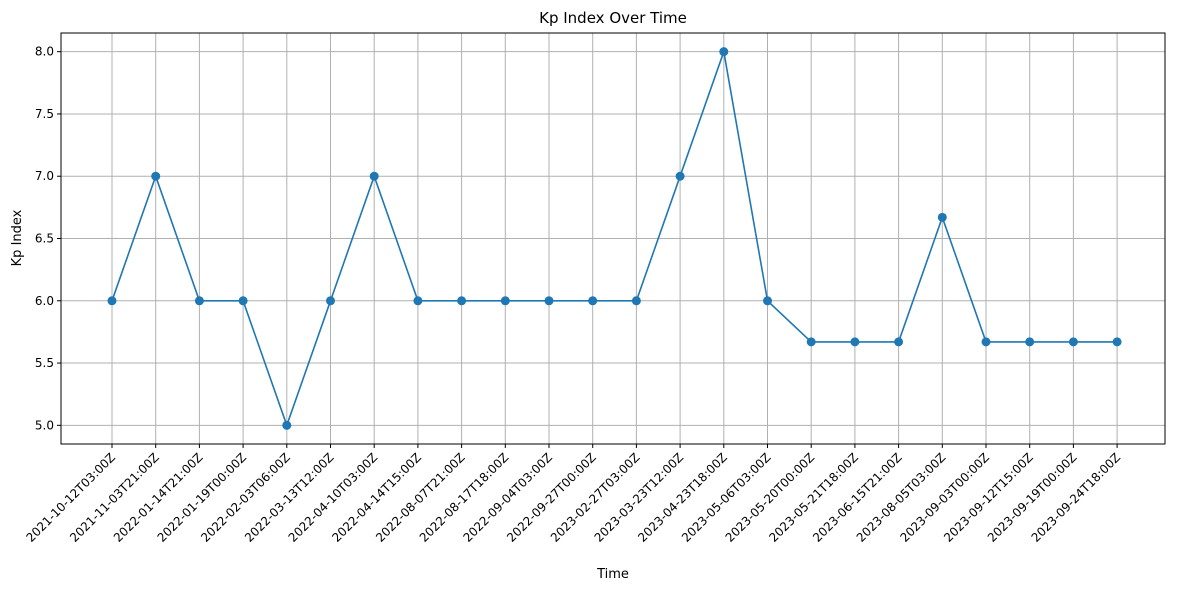 This screenshot has height=590, width=1181. Describe the element at coordinates (44, 52) in the screenshot. I see `y-tick-label: 8.0` at that location.